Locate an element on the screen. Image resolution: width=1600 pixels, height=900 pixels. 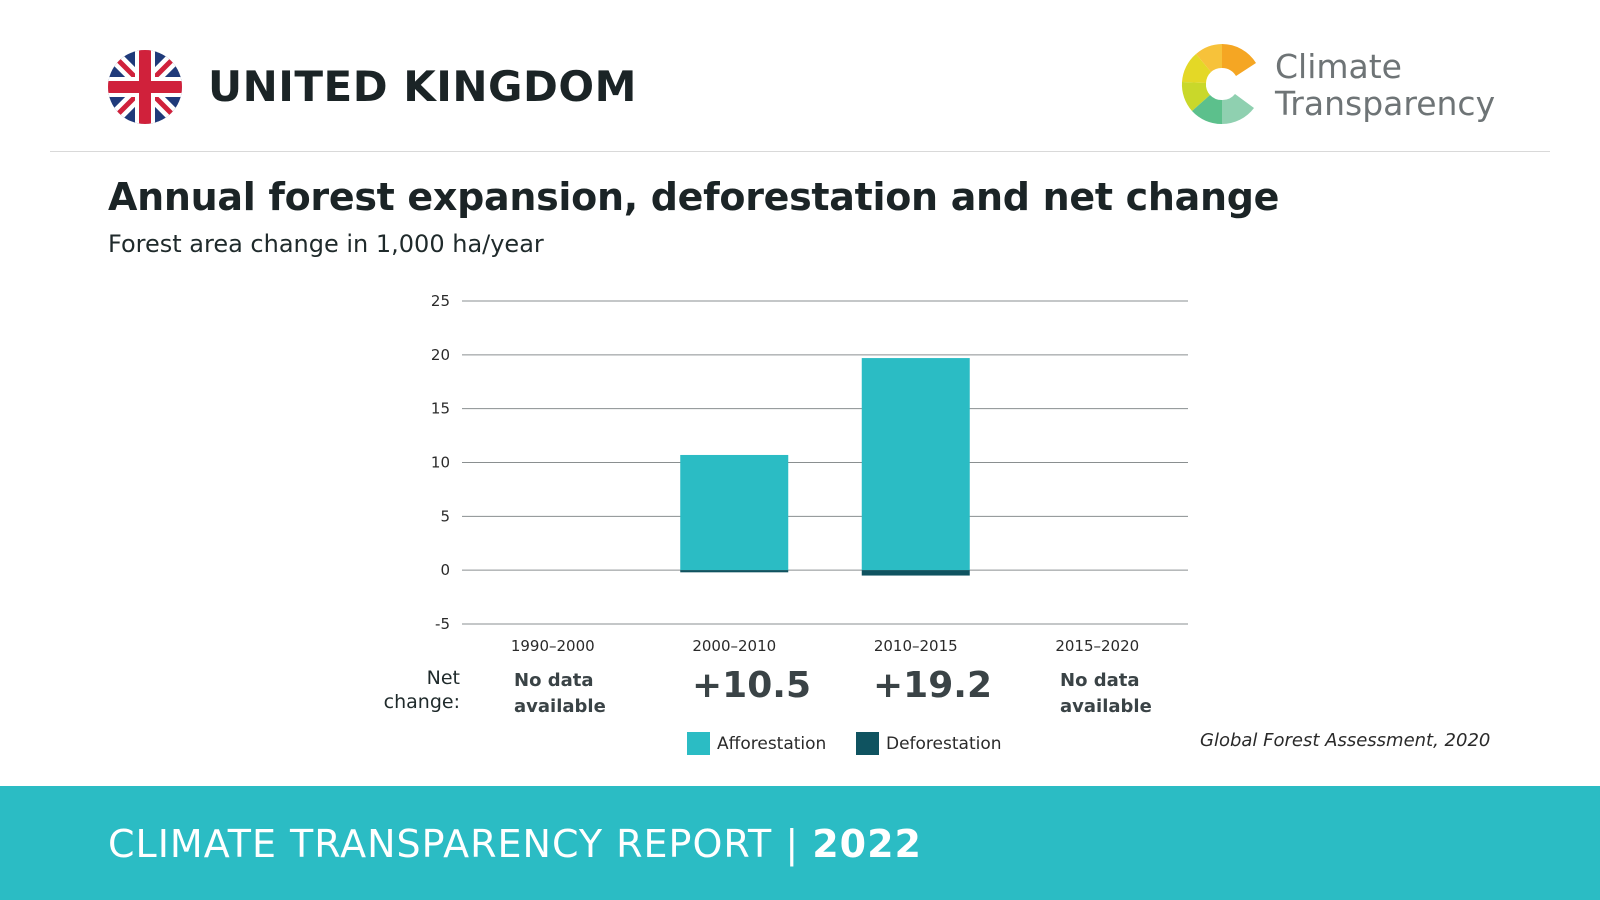
legend-afforestation: Afforestation is located at coordinates (756, 743).